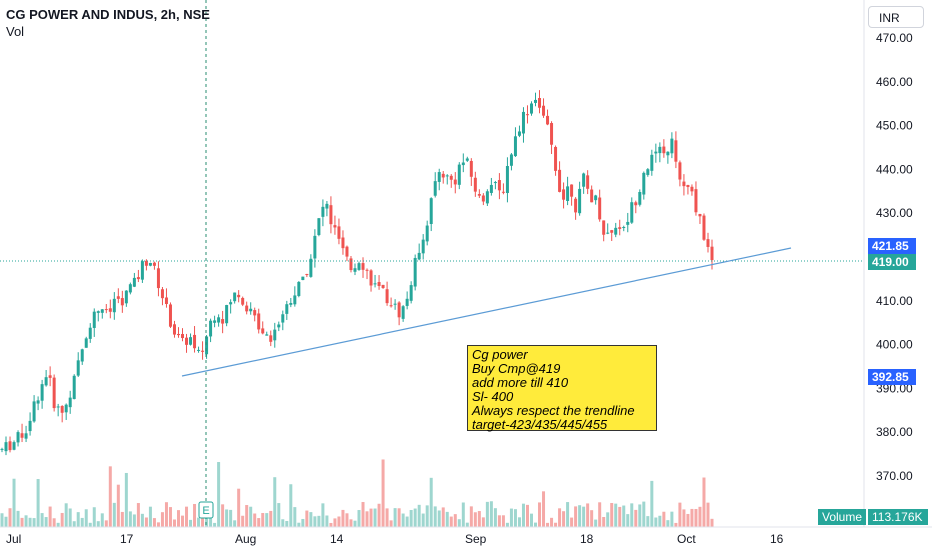  What do you see at coordinates (493, 396) in the screenshot?
I see `note-line: Sl- 400` at bounding box center [493, 396].